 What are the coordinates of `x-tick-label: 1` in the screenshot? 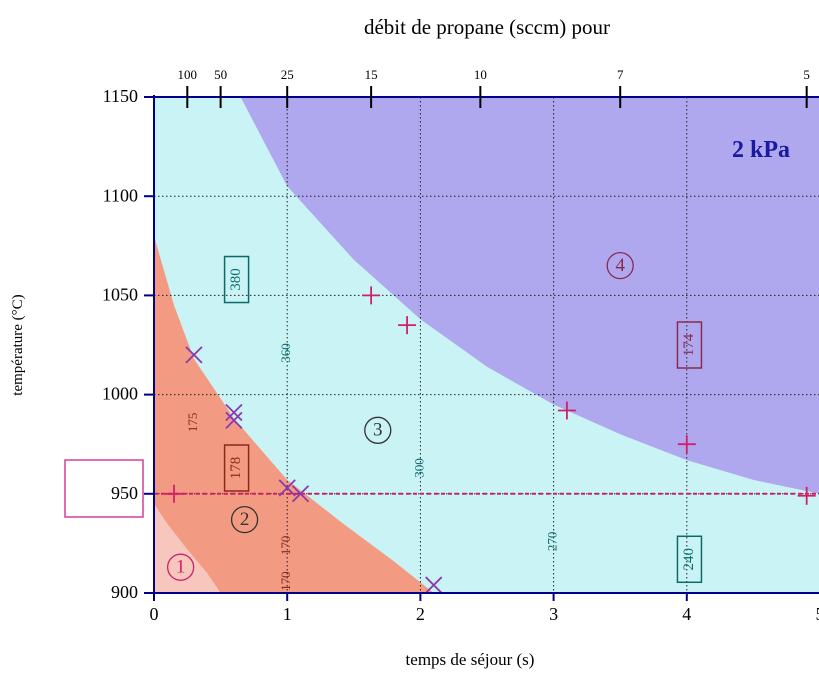 It's located at (287, 614).